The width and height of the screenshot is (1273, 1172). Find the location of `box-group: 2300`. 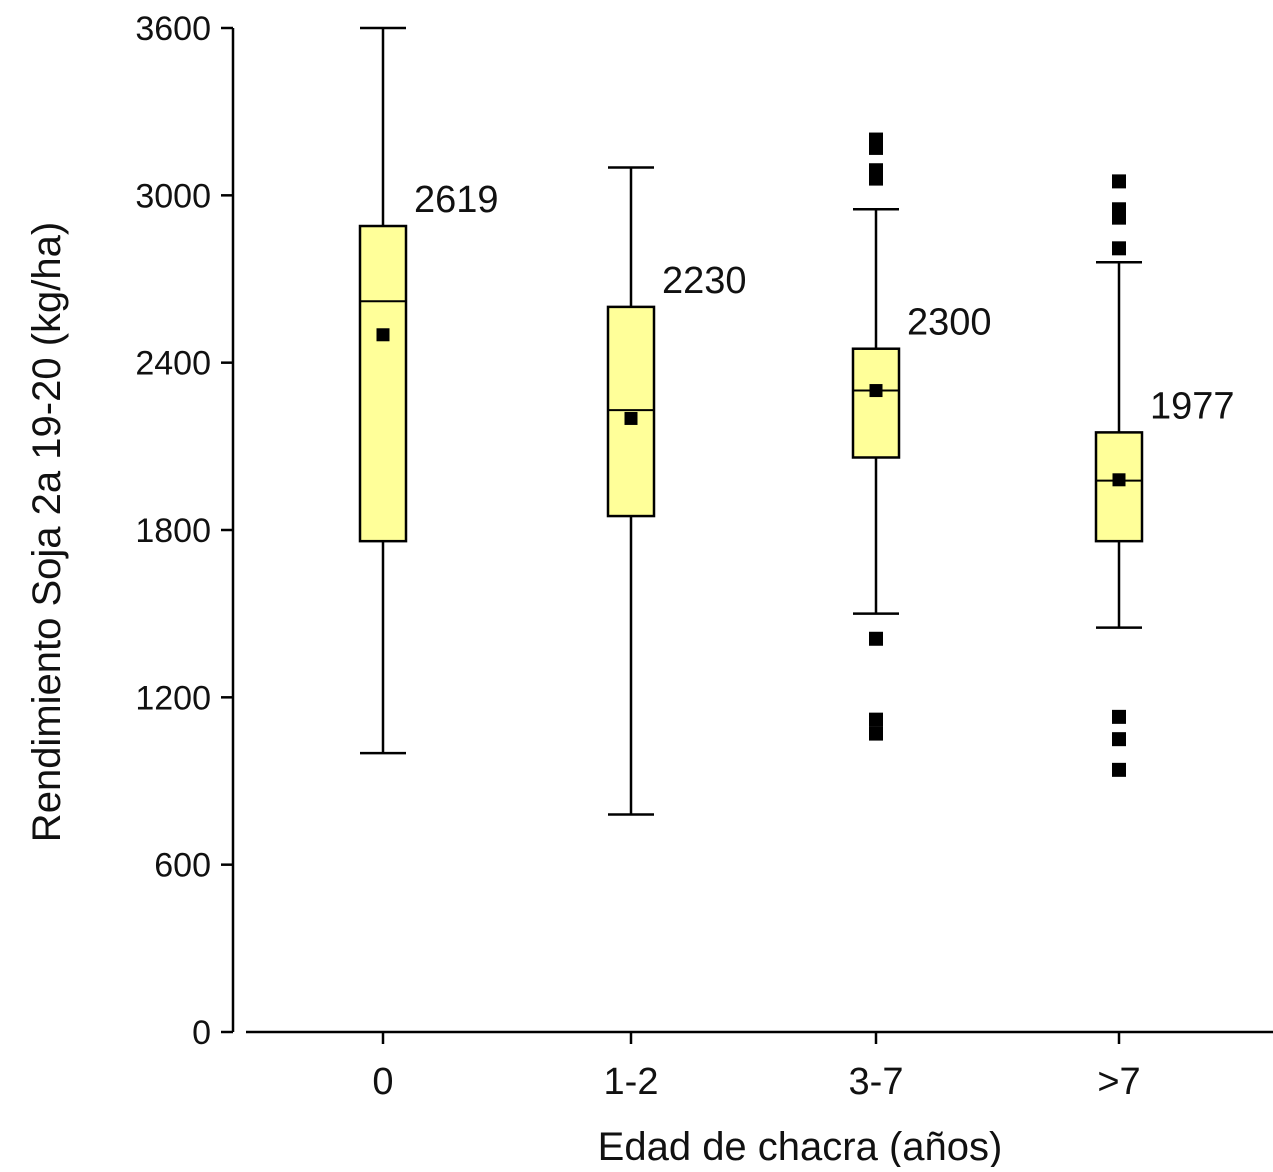

box-group: 2300 is located at coordinates (921, 436).